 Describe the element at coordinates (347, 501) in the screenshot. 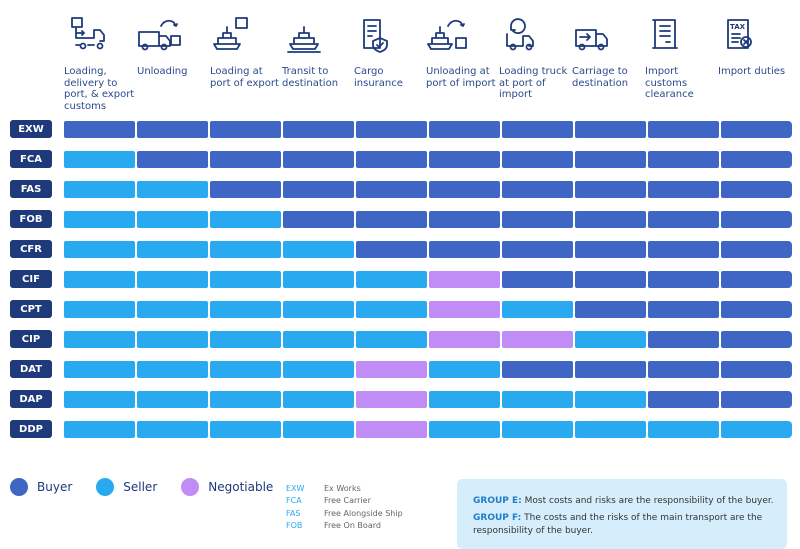

I see `abbr-name: Free Carrier` at that location.